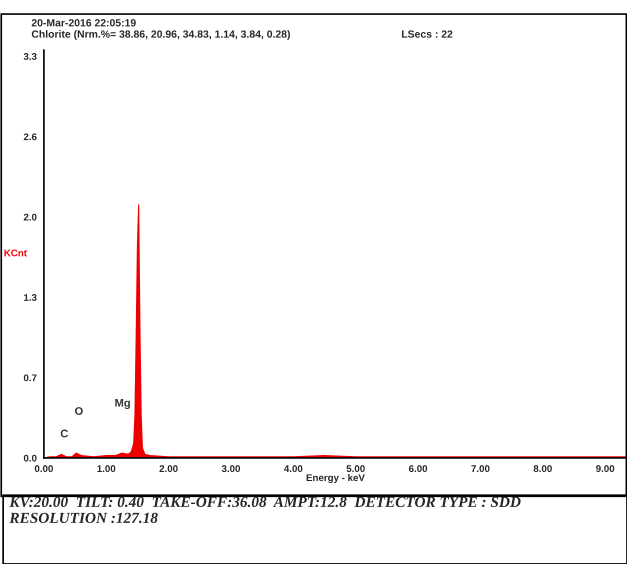  I want to click on y-tick-label: 3.3, so click(30, 56).